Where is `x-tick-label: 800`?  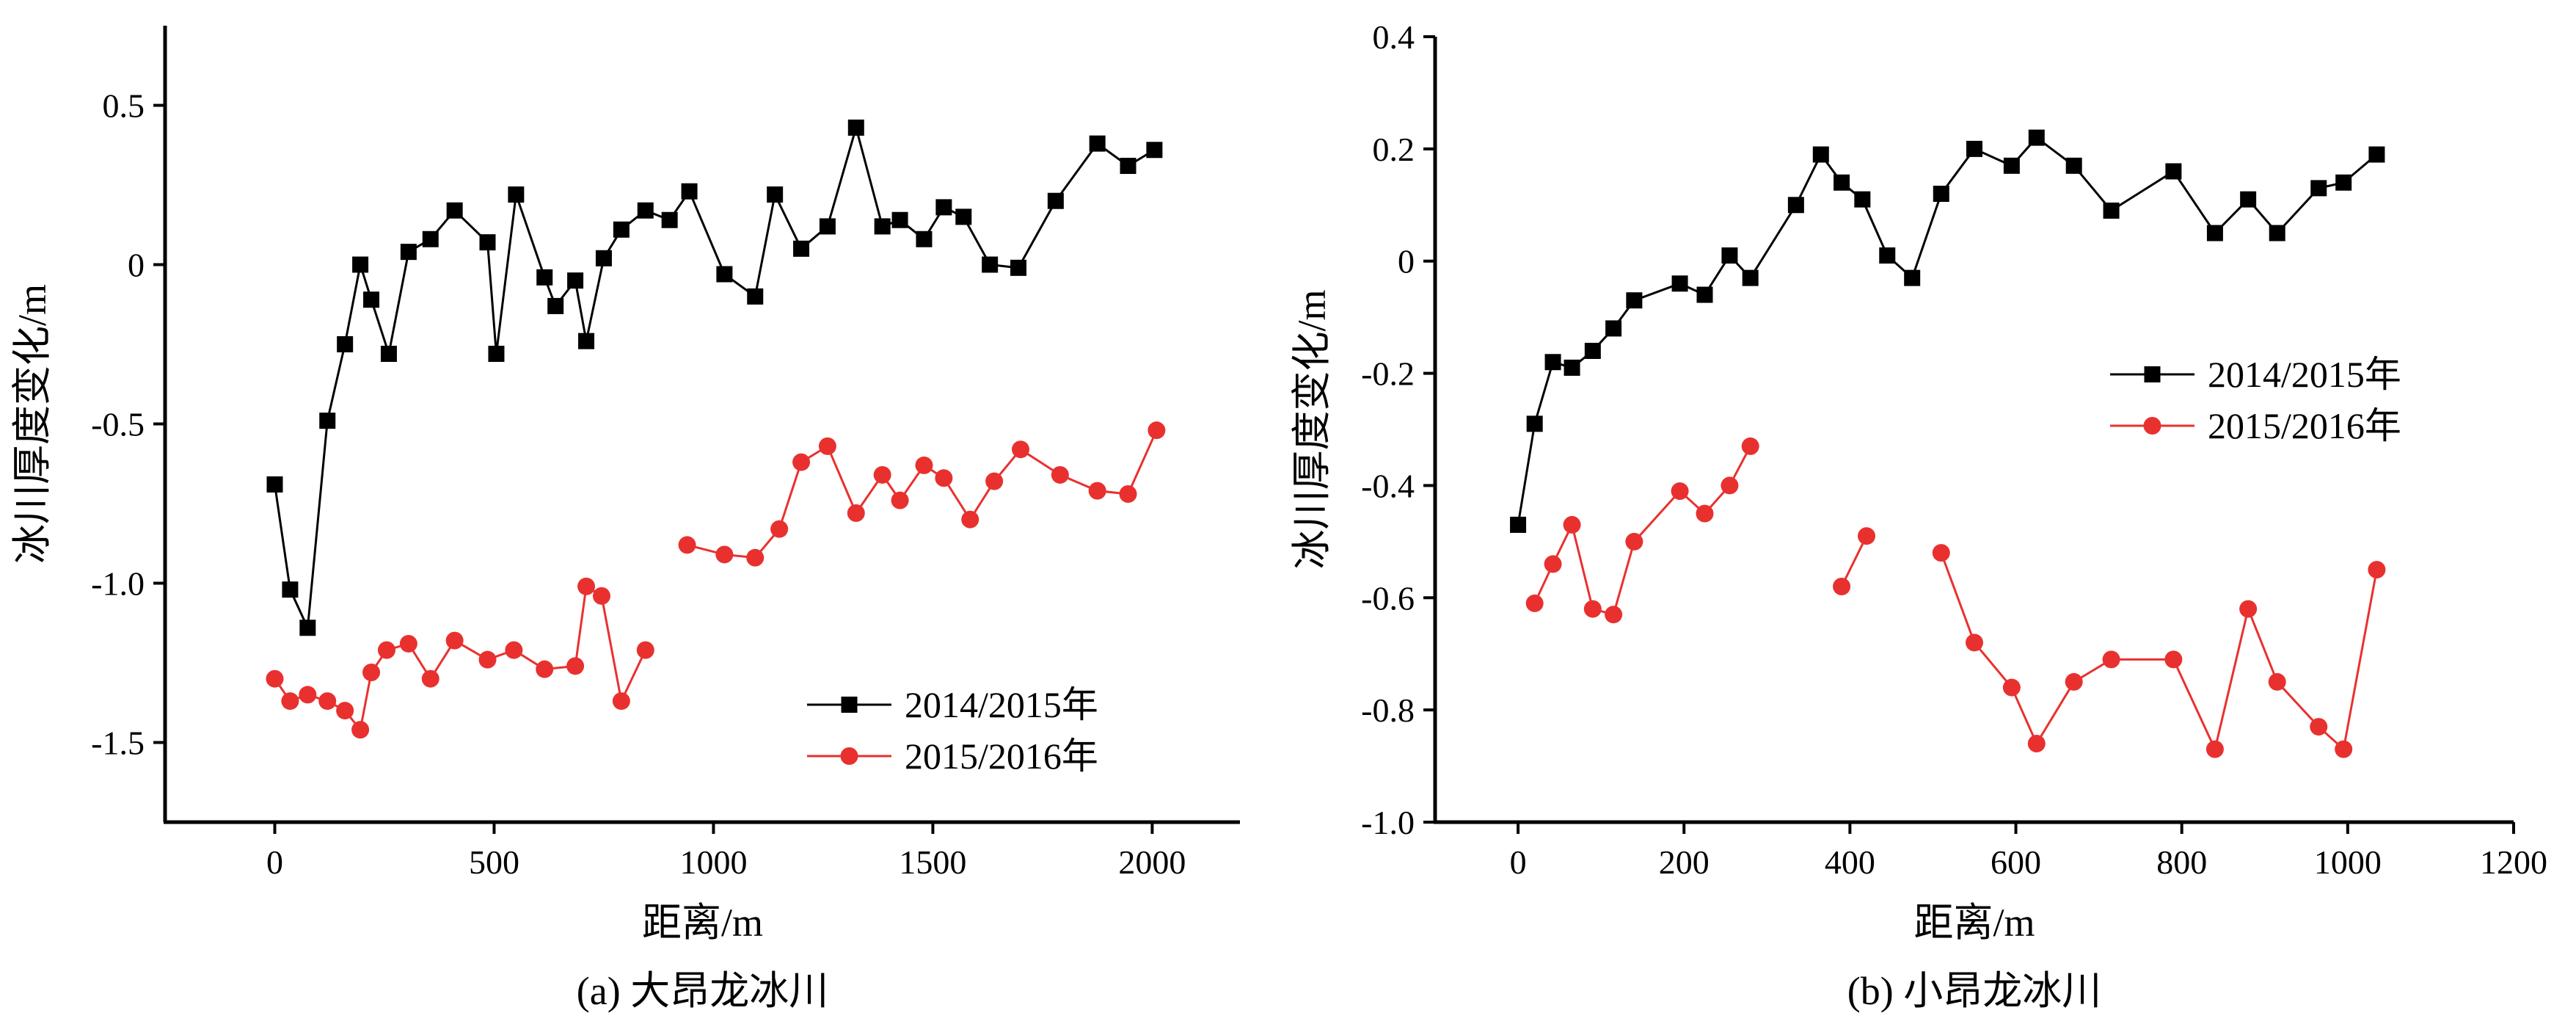
x-tick-label: 800 is located at coordinates (2182, 862).